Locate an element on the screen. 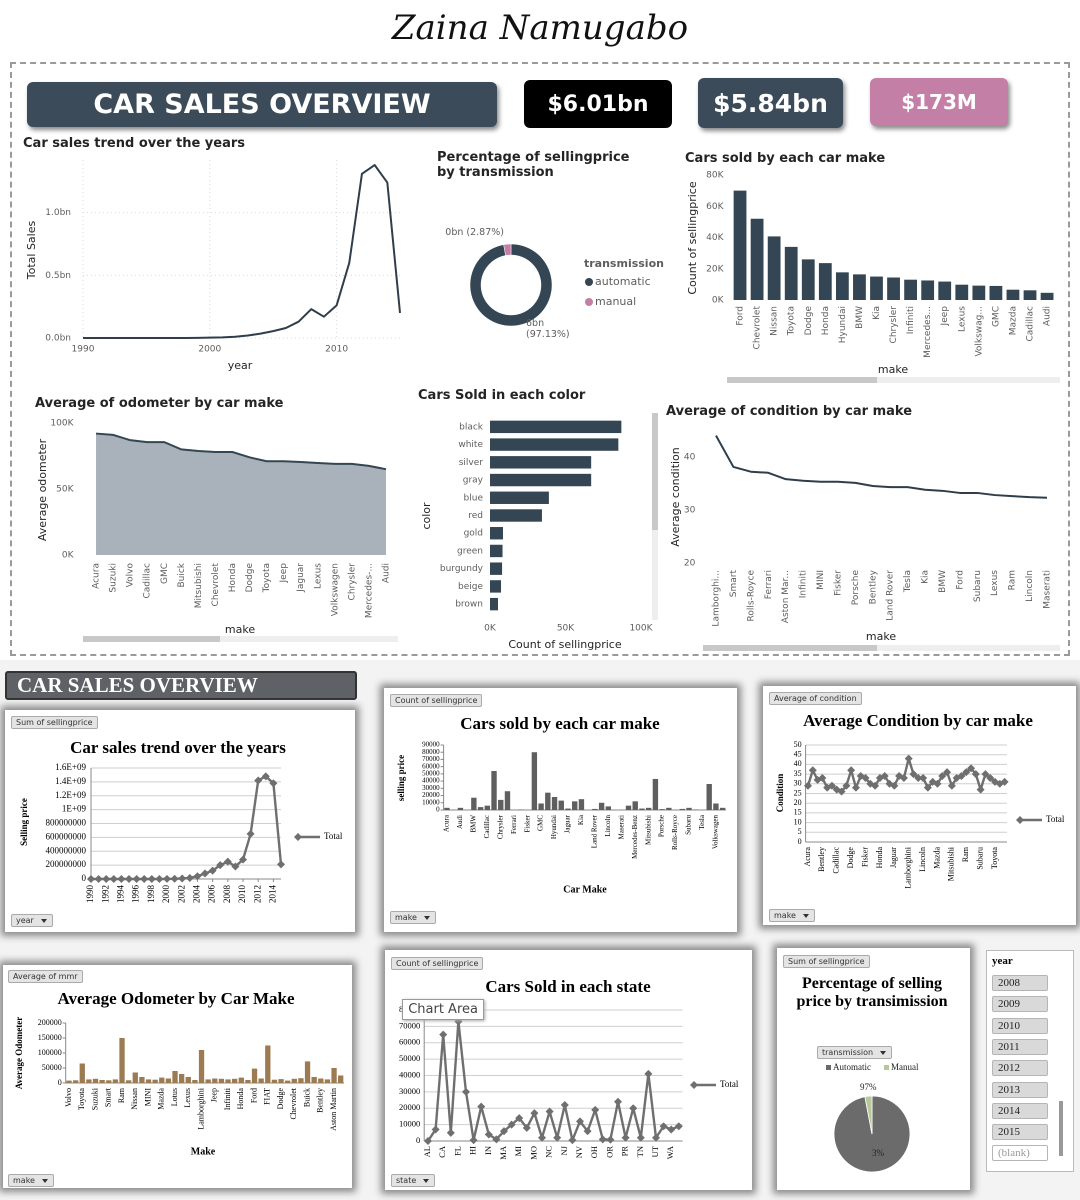 The image size is (1080, 1200). slicer-item: 2014 is located at coordinates (1020, 1110).